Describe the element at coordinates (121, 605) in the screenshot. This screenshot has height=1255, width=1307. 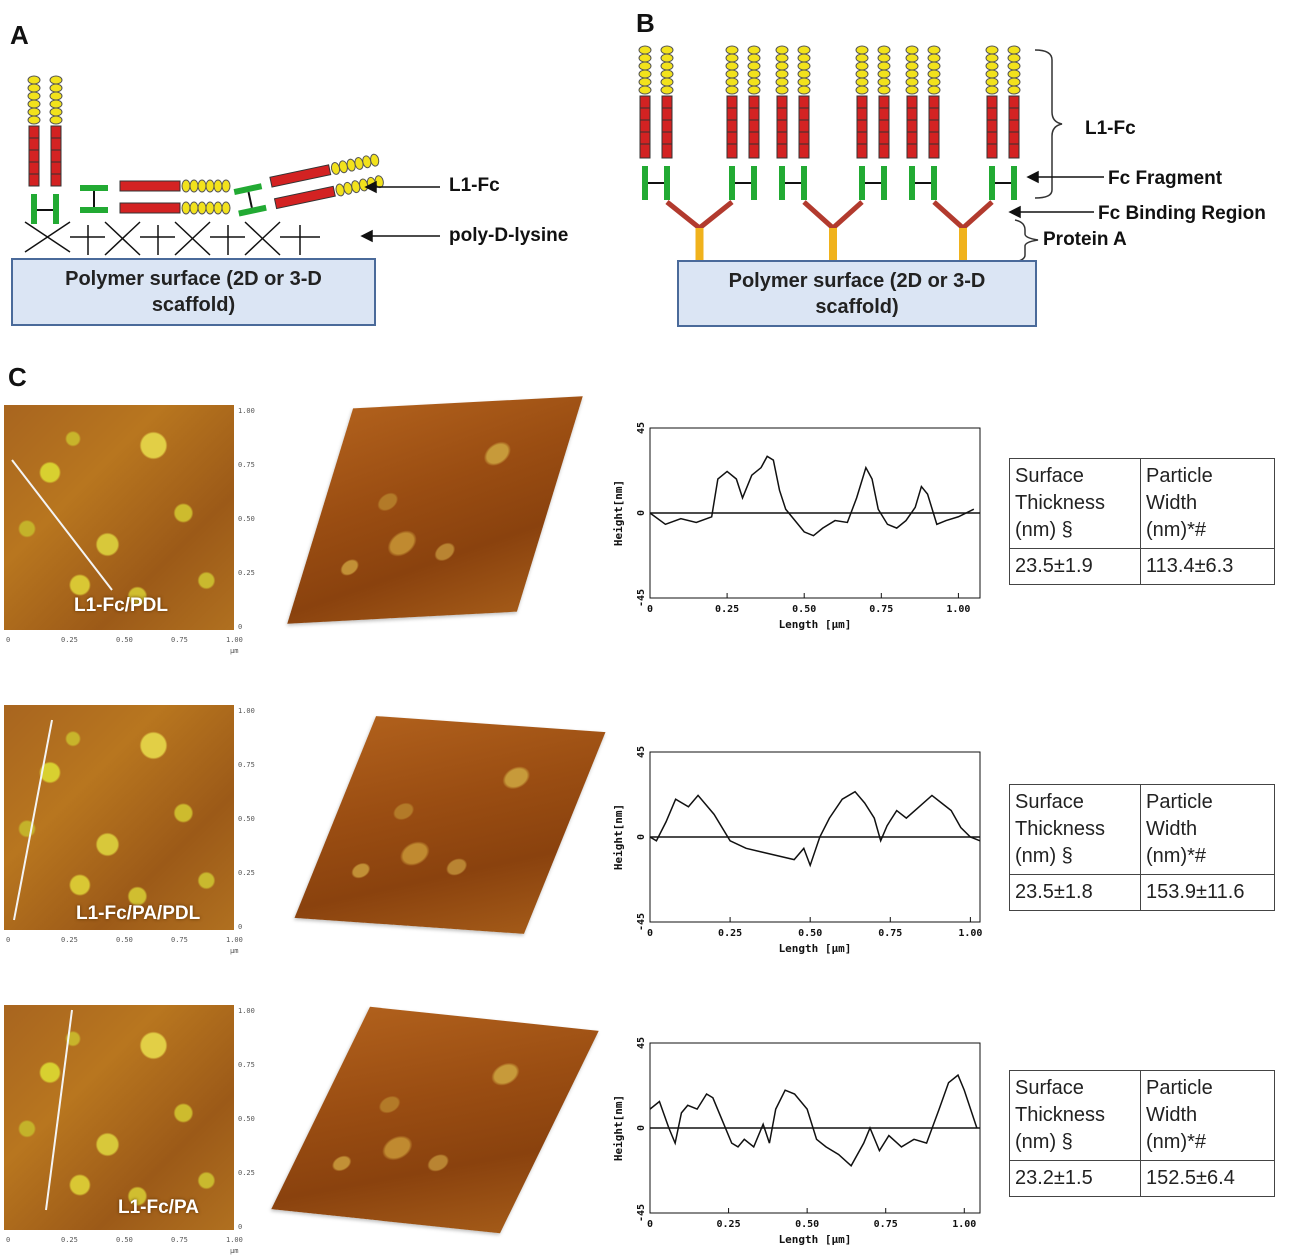
I see `afm-sample-label: L1-Fc/PDL` at that location.